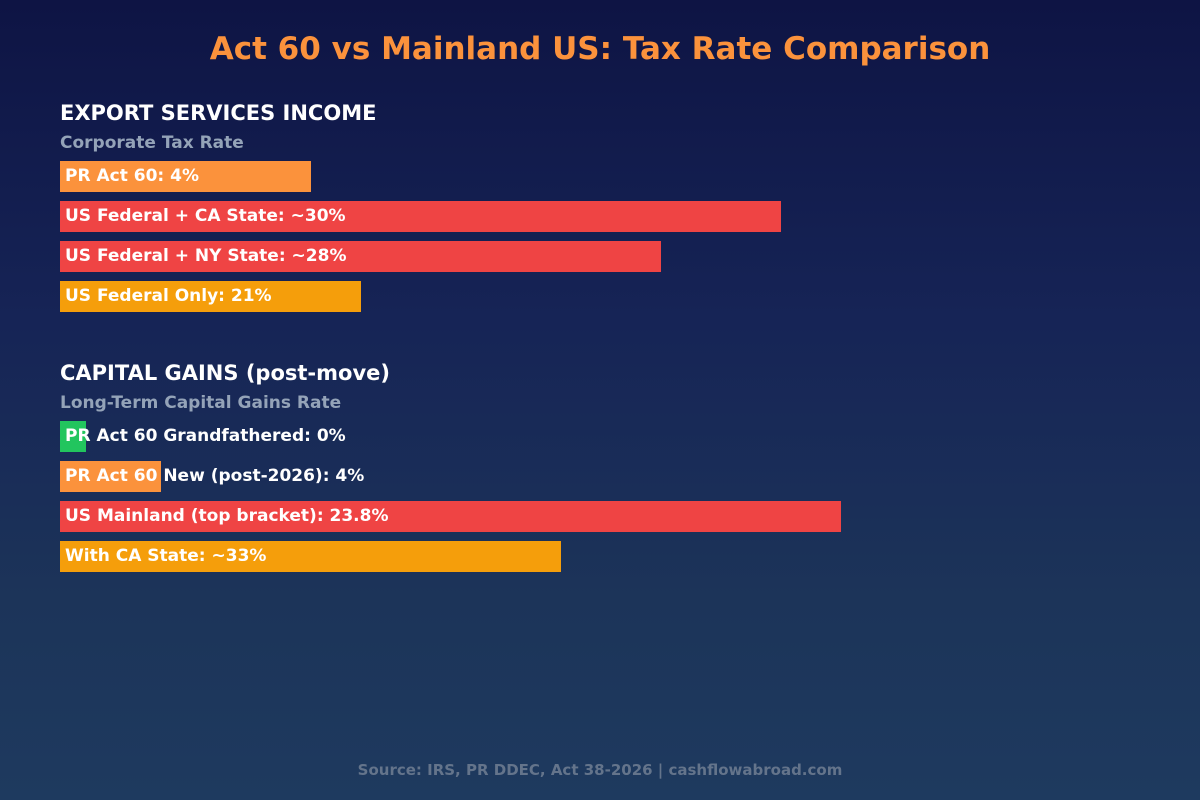 Image resolution: width=1200 pixels, height=800 pixels. What do you see at coordinates (152, 143) in the screenshot?
I see `section-subtitle: Corporate Tax Rate` at bounding box center [152, 143].